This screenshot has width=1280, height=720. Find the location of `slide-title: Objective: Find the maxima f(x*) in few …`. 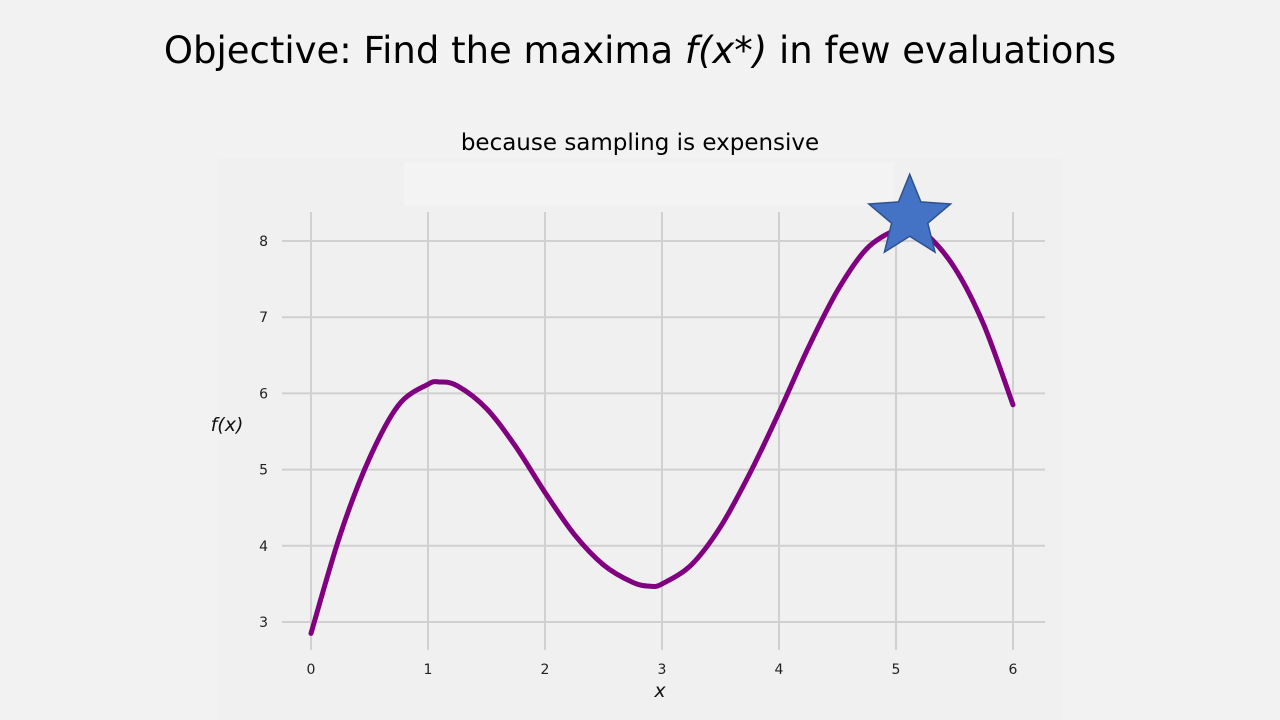

slide-title: Objective: Find the maxima f(x*) in few … is located at coordinates (640, 51).